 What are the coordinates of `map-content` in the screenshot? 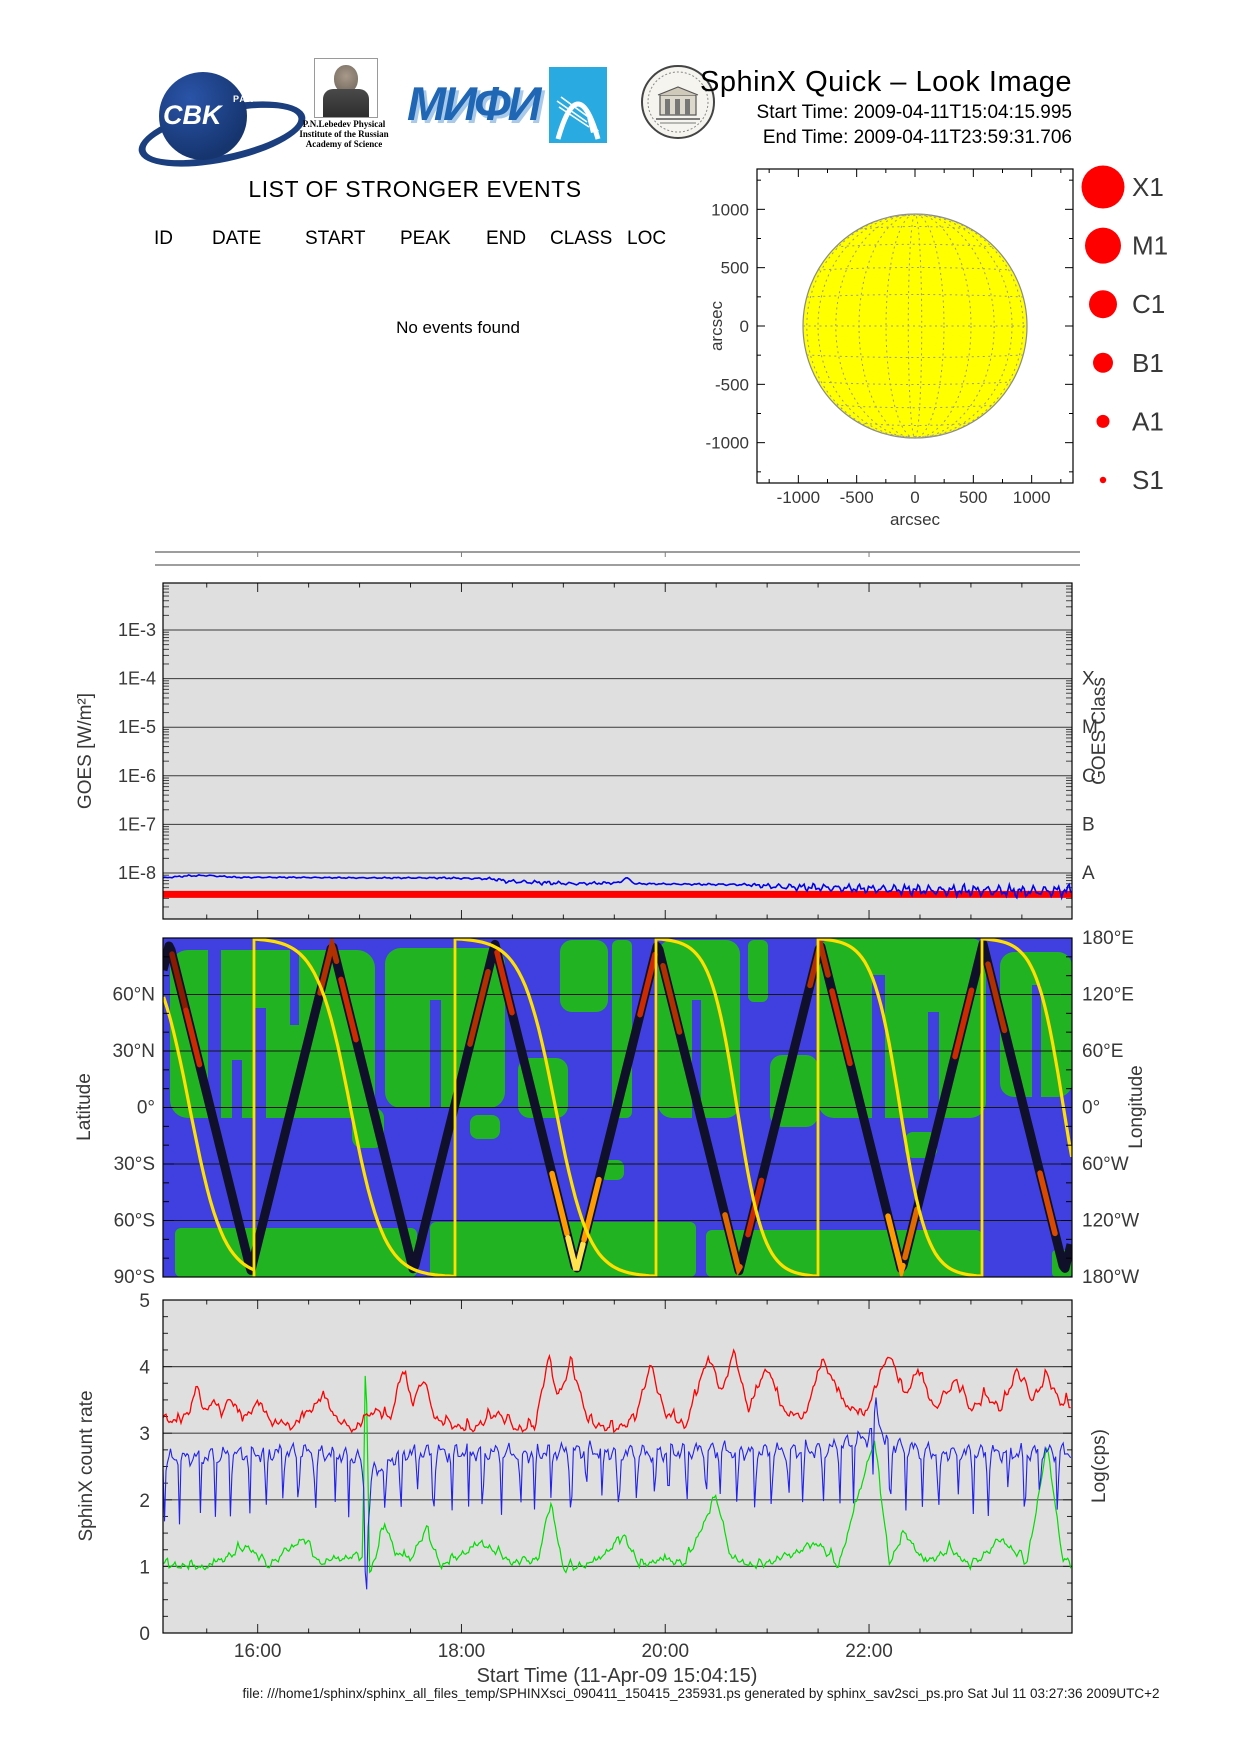 It's located at (617, 1107).